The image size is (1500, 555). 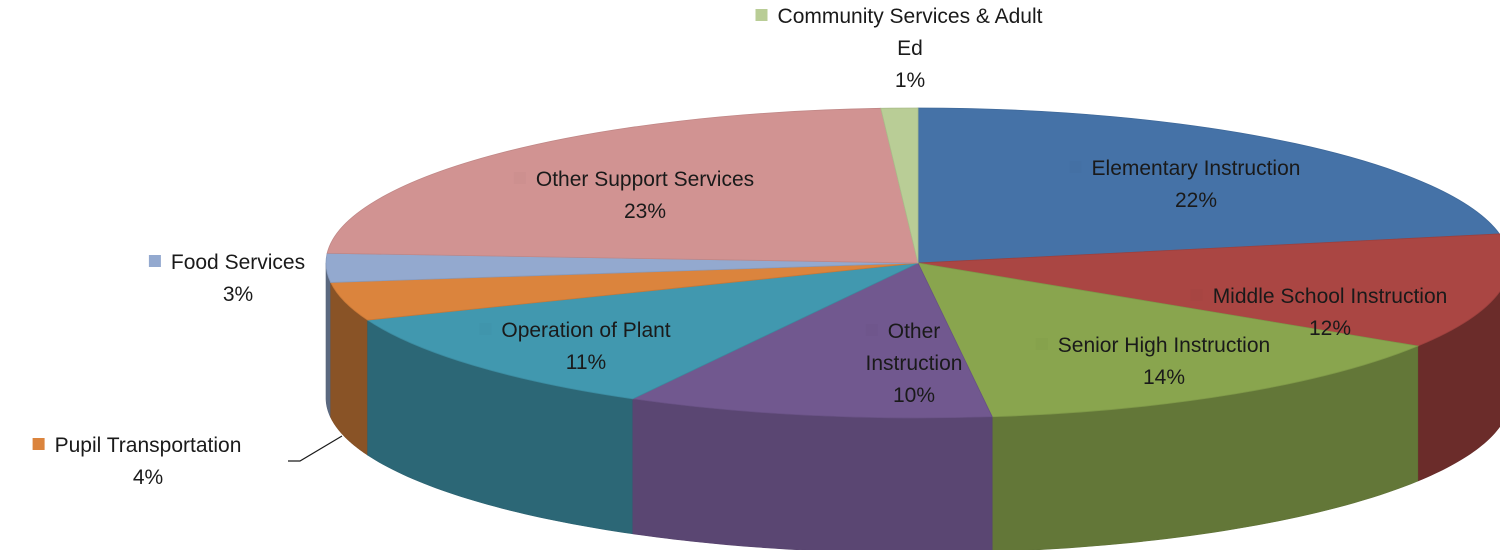 What do you see at coordinates (1208, 290) in the screenshot?
I see `pie-slice-middle-school-instruction` at bounding box center [1208, 290].